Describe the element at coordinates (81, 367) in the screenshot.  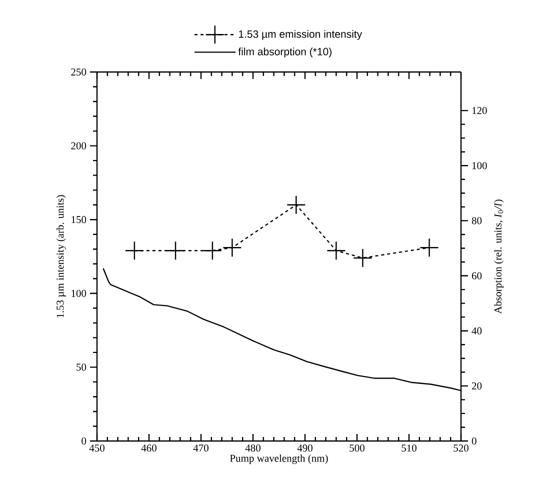
I see `y-tick-label: 50` at that location.